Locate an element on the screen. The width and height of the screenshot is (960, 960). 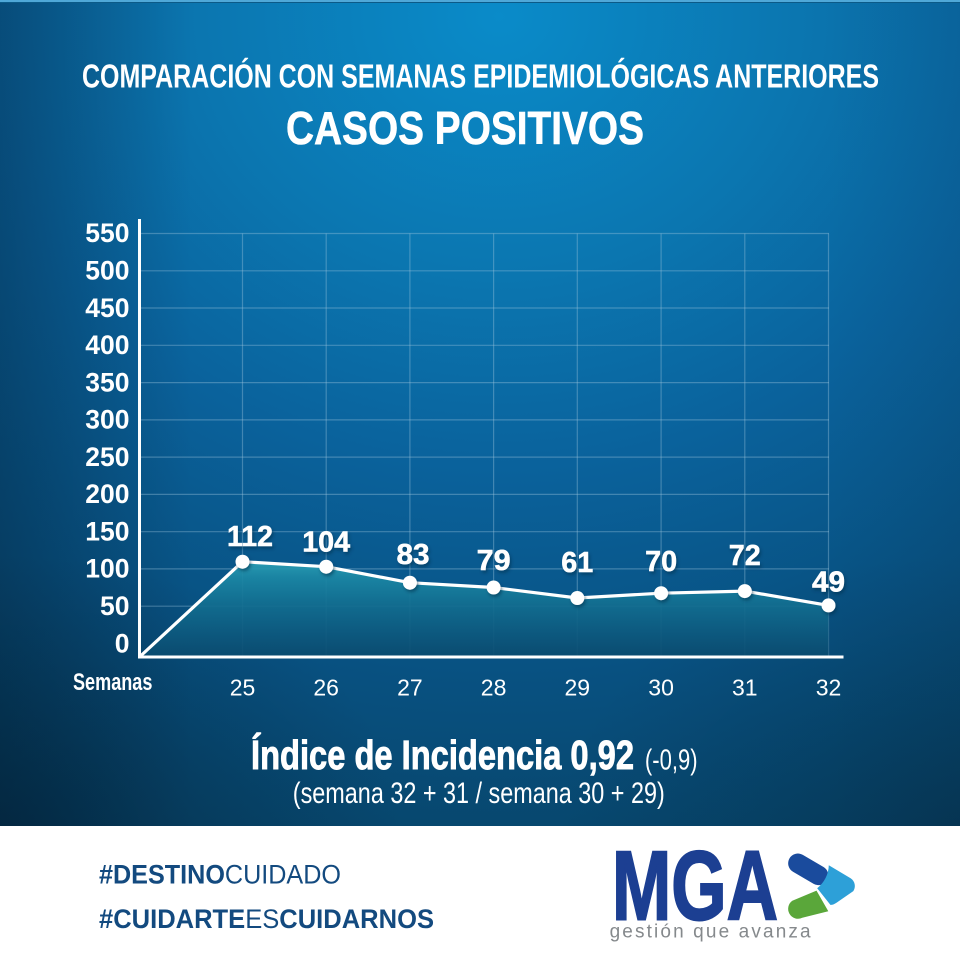
svg-text: 49 is located at coordinates (828, 583).